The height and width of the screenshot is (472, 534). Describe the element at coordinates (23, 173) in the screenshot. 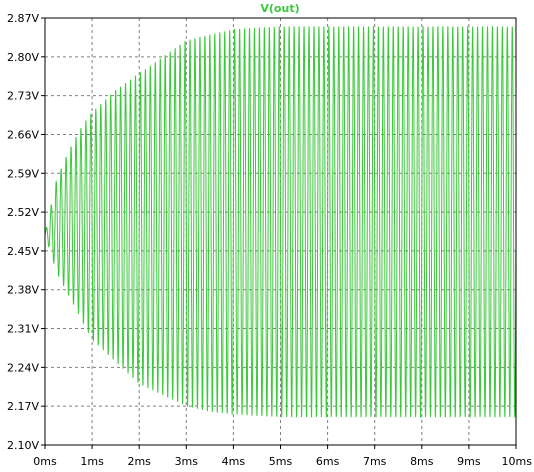

I see `y-tick-label: 2.59V` at that location.